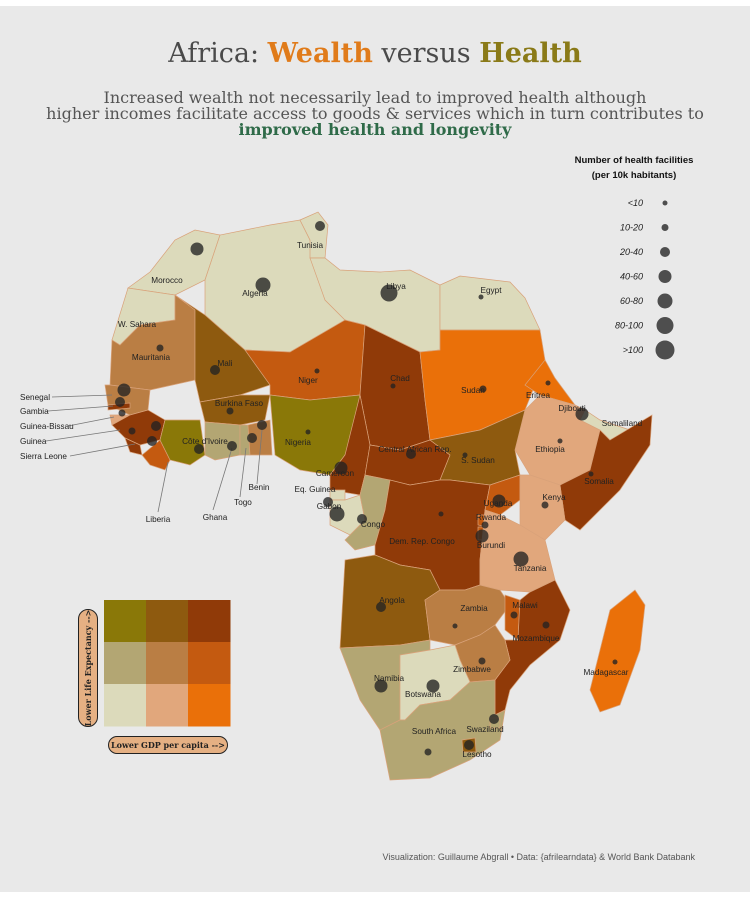 The height and width of the screenshot is (900, 750). What do you see at coordinates (35, 397) in the screenshot?
I see `country-label-senegal: Senegal` at bounding box center [35, 397].